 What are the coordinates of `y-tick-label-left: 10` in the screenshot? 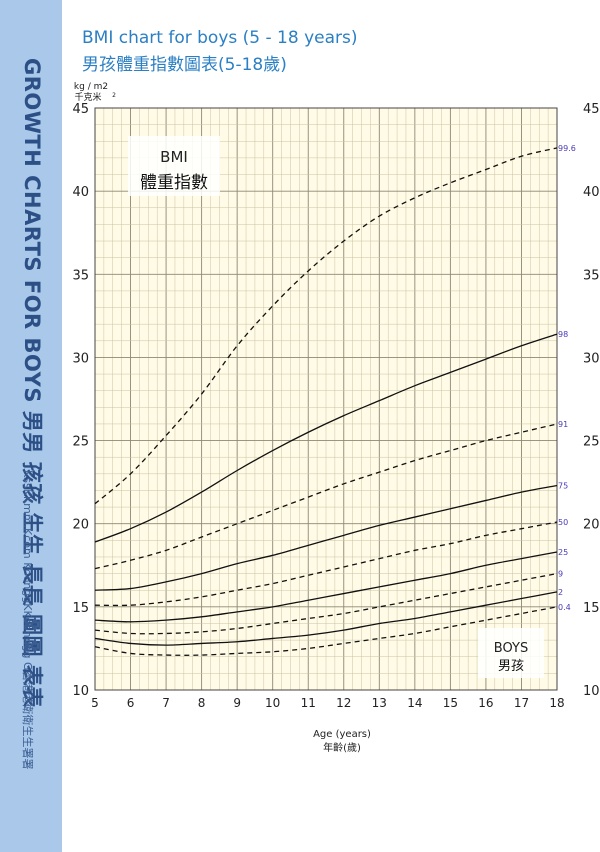 It's located at (80, 691).